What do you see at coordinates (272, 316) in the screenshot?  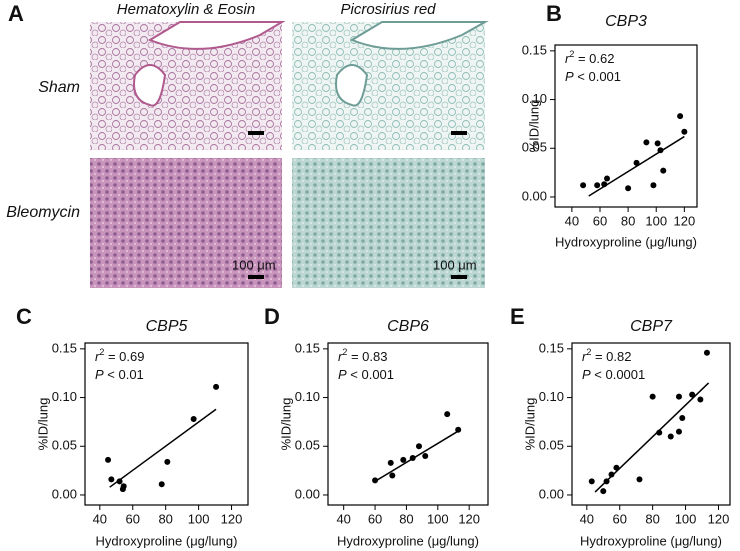 I see `panel-letter: D` at bounding box center [272, 316].